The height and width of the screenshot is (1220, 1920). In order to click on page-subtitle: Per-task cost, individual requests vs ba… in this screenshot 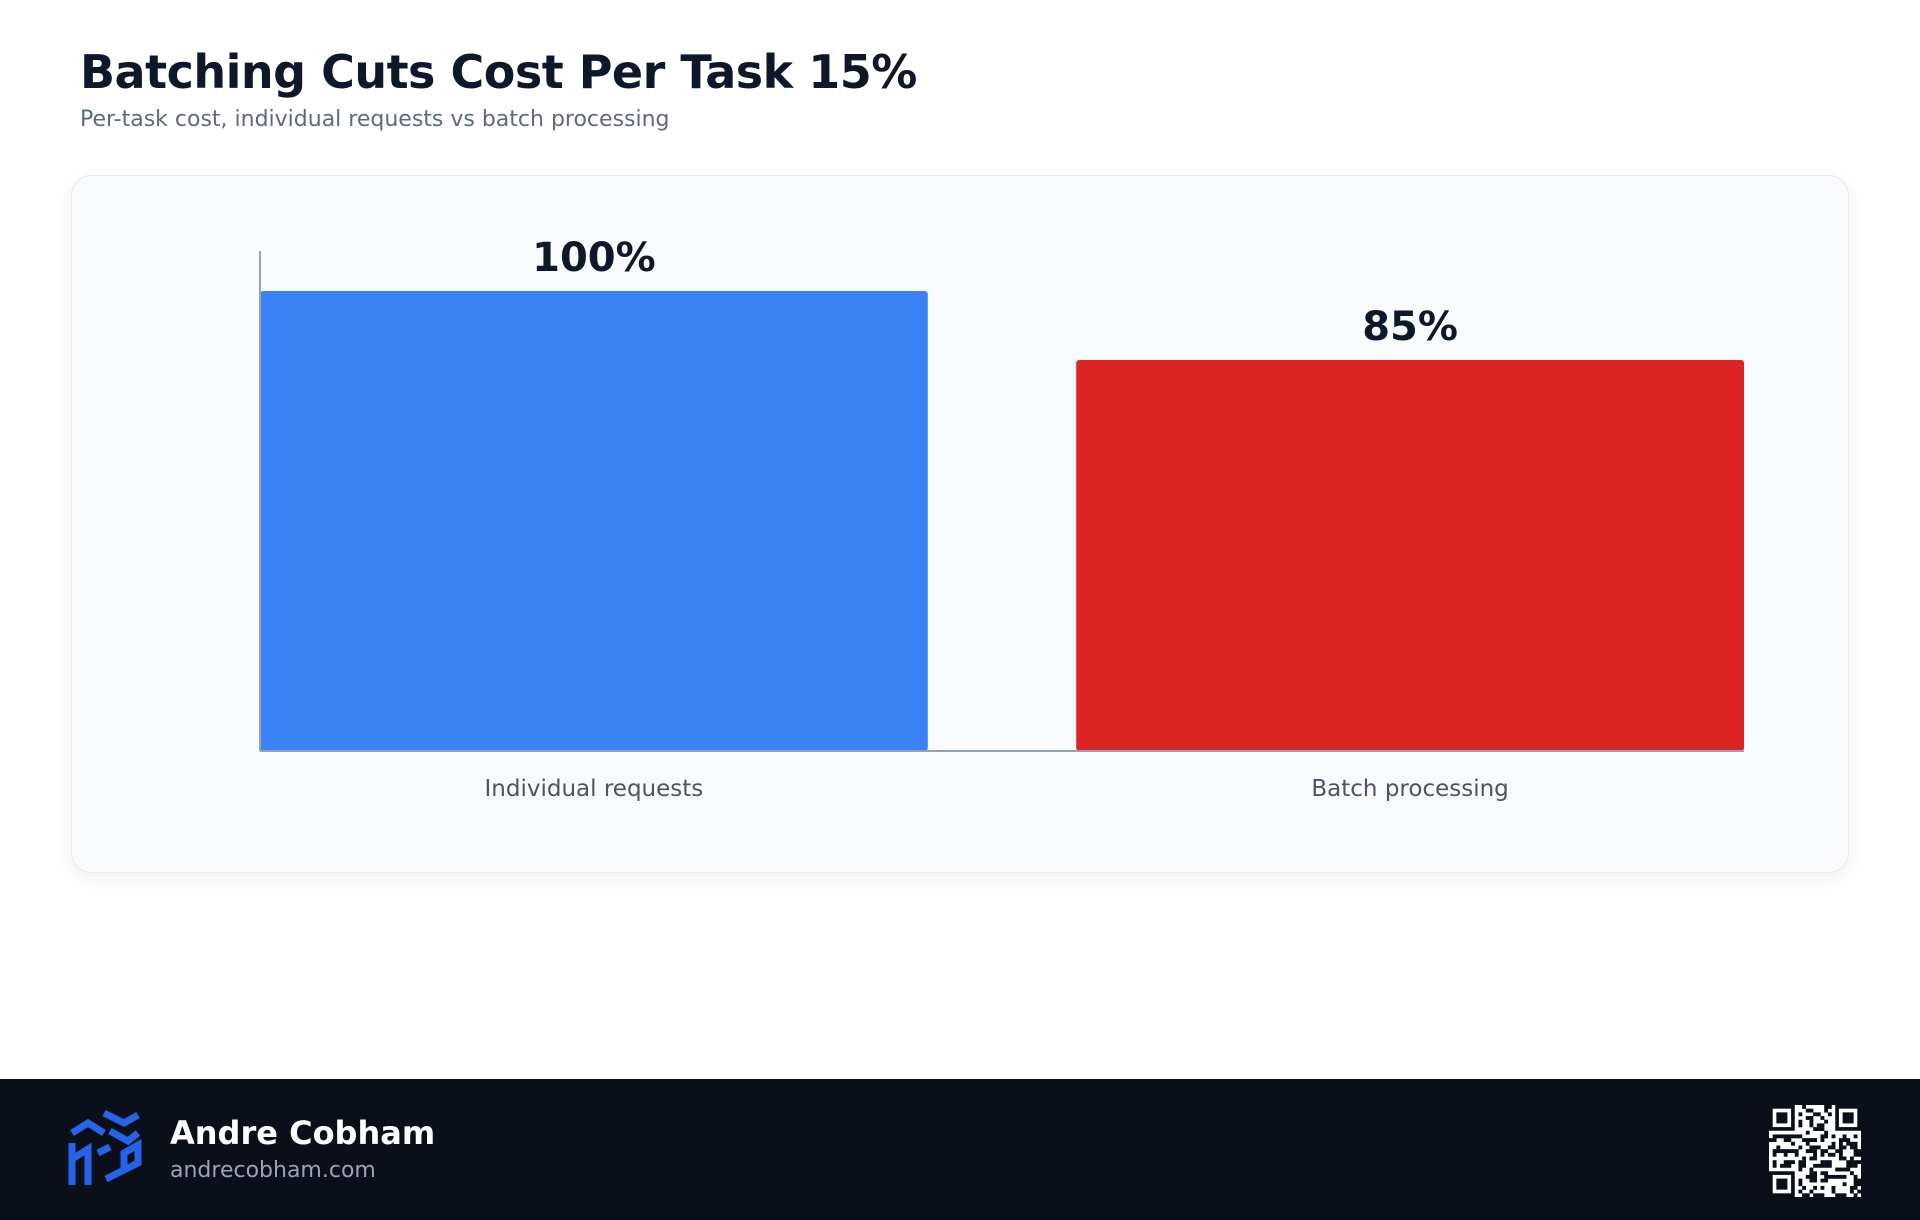, I will do `click(375, 119)`.